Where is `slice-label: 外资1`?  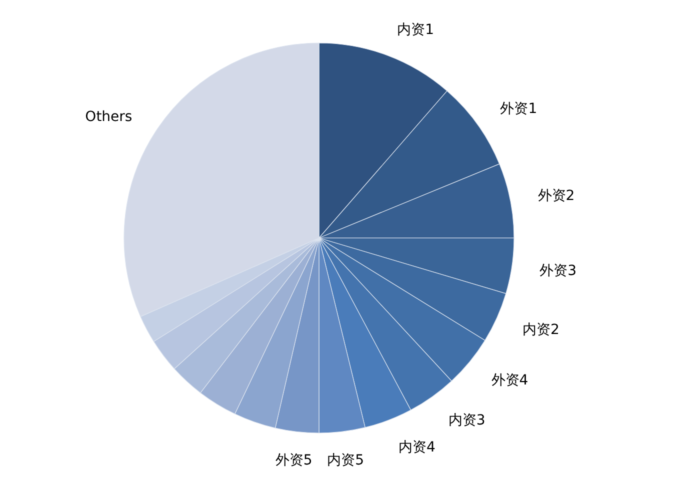 slice-label: 外资1 is located at coordinates (519, 109).